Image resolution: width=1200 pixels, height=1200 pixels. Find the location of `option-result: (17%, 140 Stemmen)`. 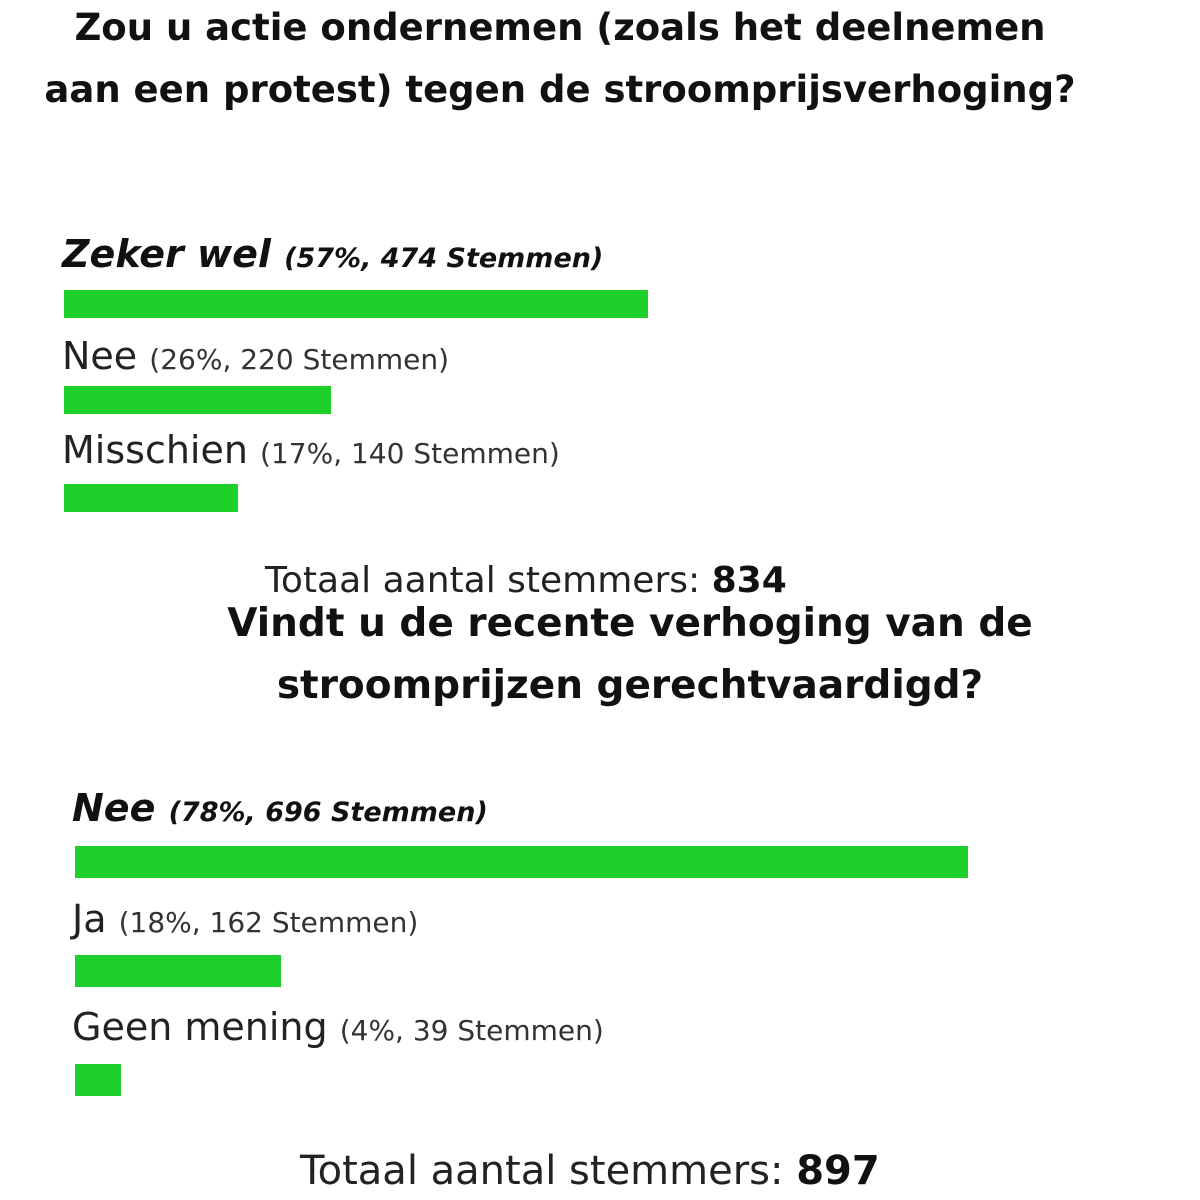

option-result: (17%, 140 Stemmen) is located at coordinates (410, 453).